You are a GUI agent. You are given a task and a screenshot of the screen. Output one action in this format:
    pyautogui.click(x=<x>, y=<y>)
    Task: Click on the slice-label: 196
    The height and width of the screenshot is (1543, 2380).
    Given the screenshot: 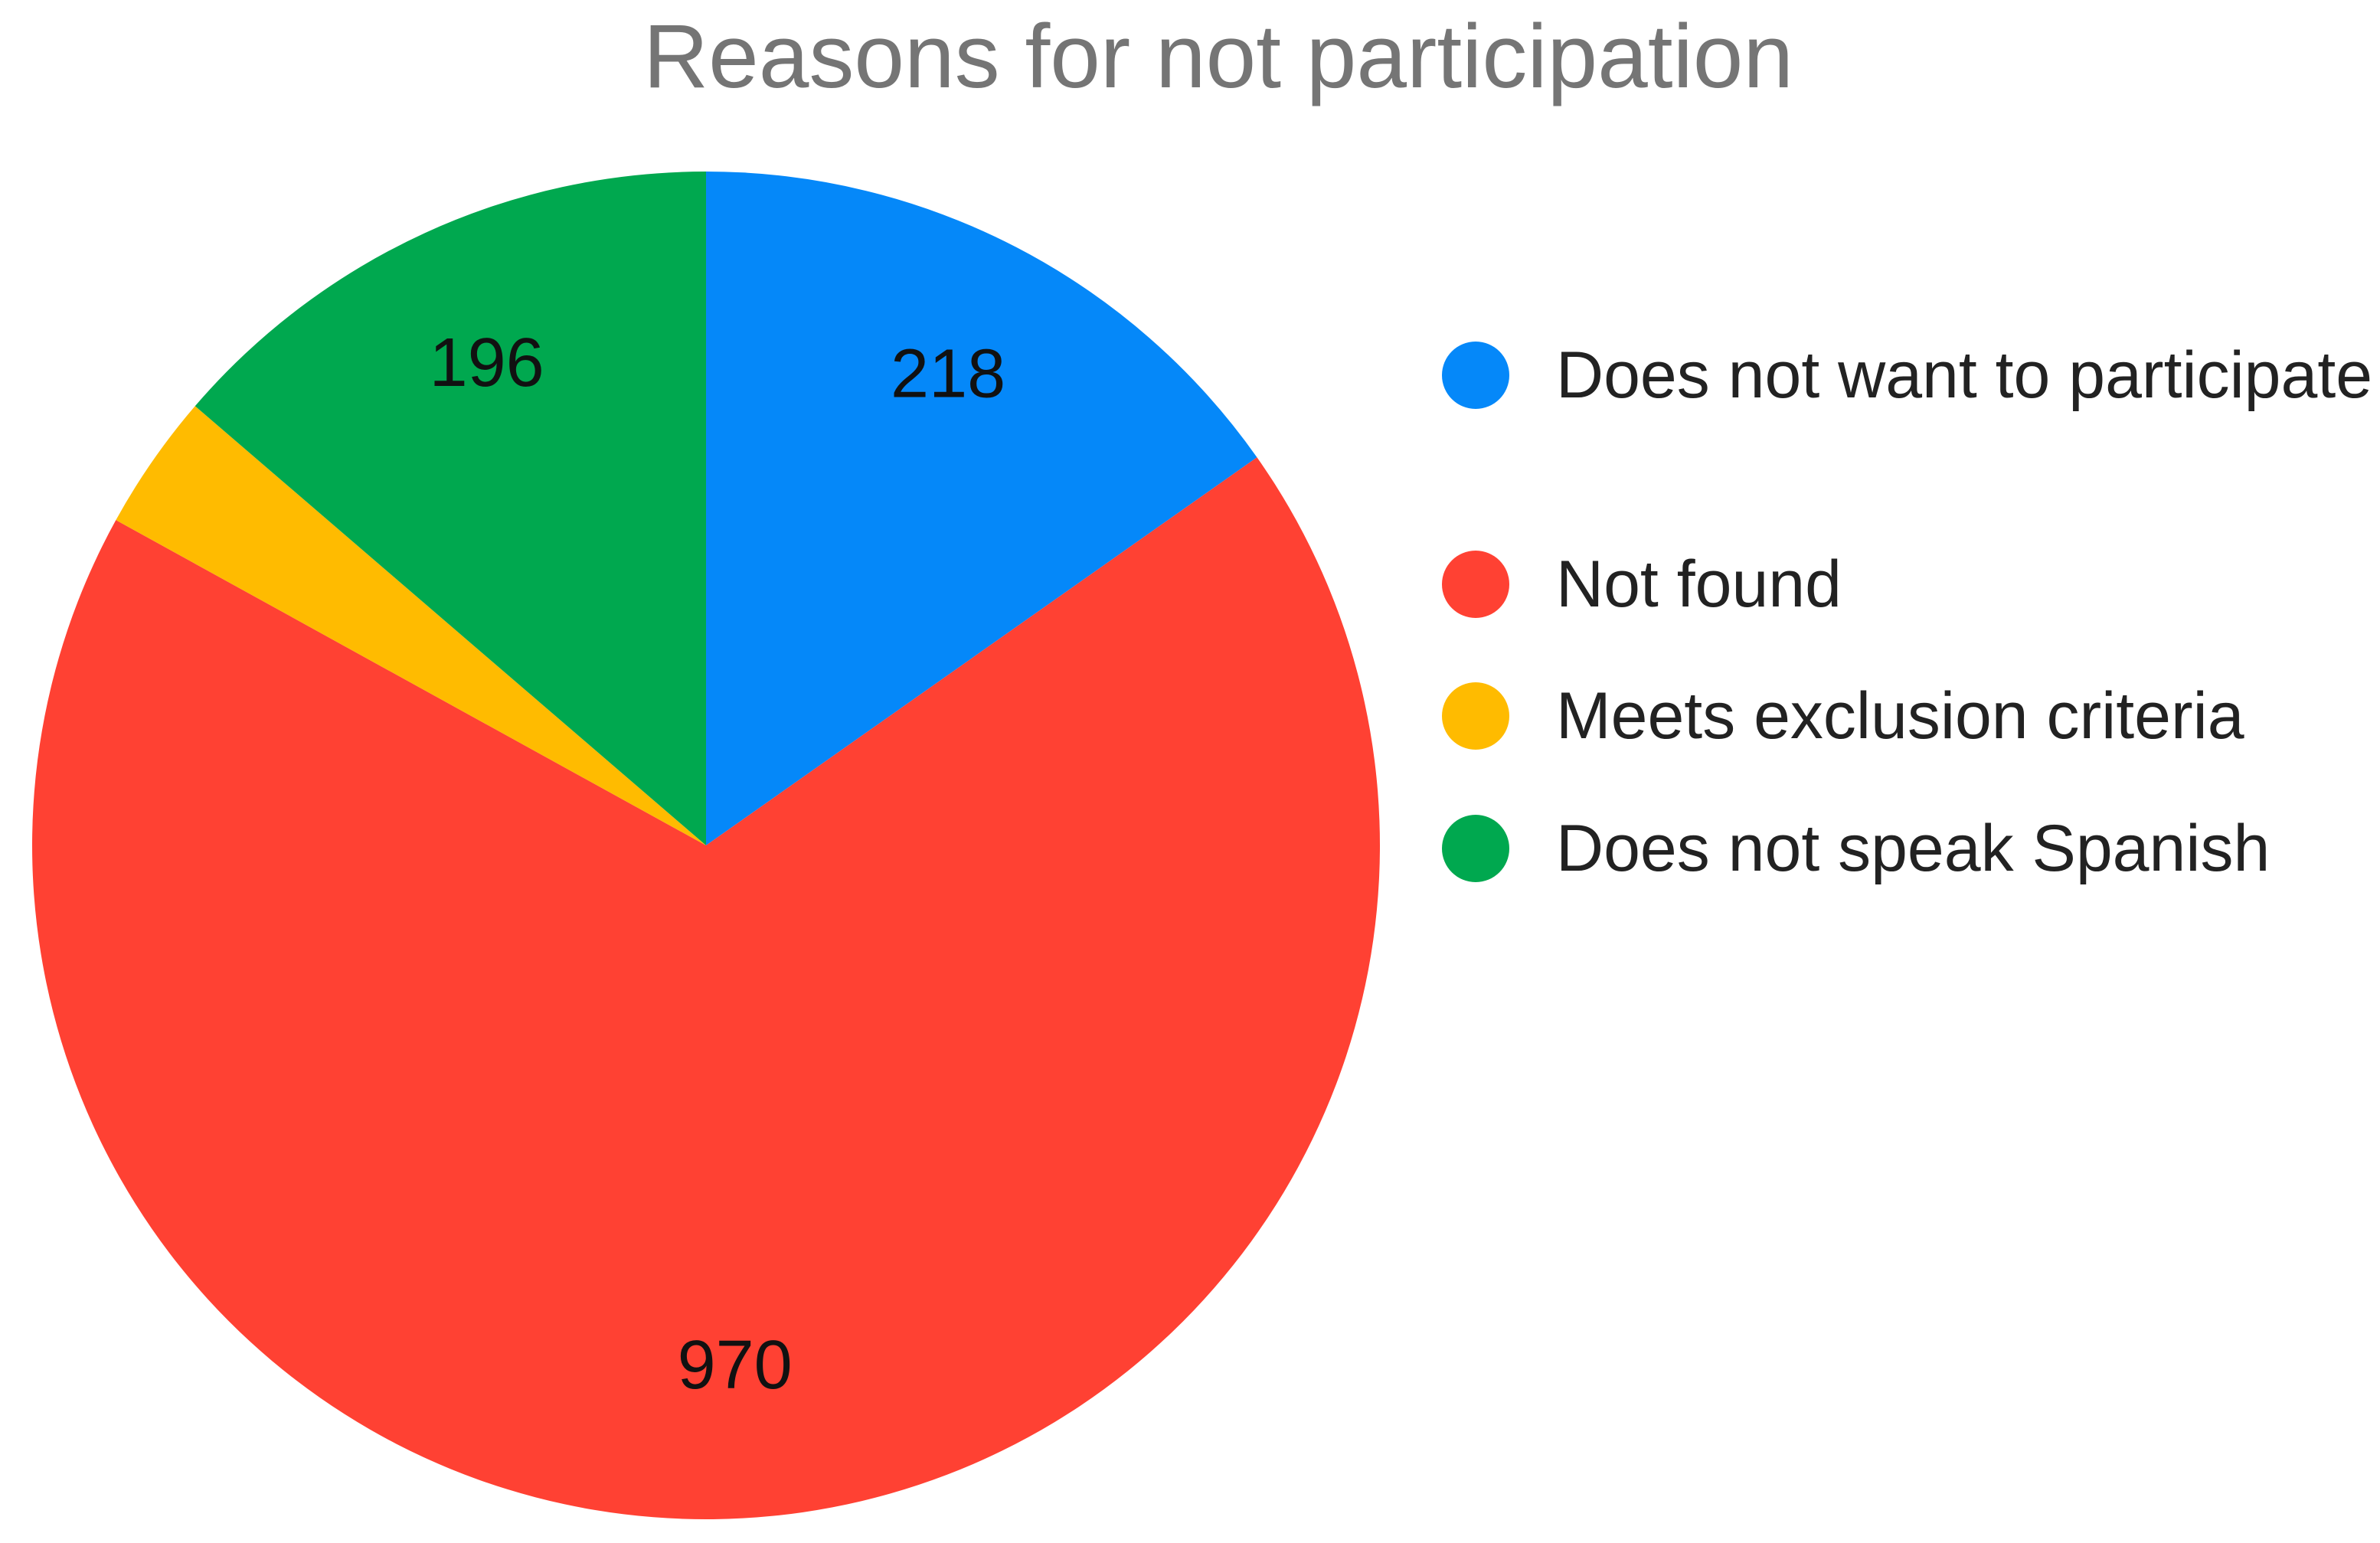 What is the action you would take?
    pyautogui.click(x=487, y=363)
    